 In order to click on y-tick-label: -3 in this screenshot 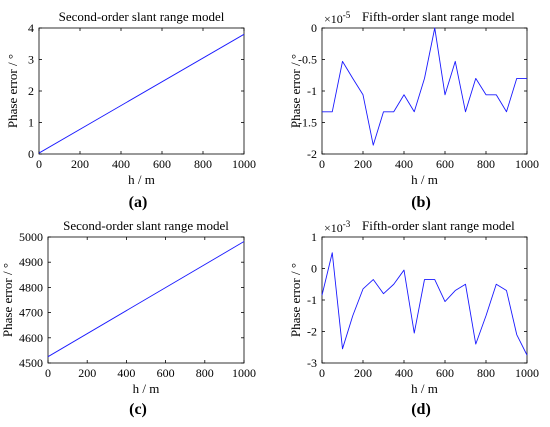, I will do `click(312, 363)`.